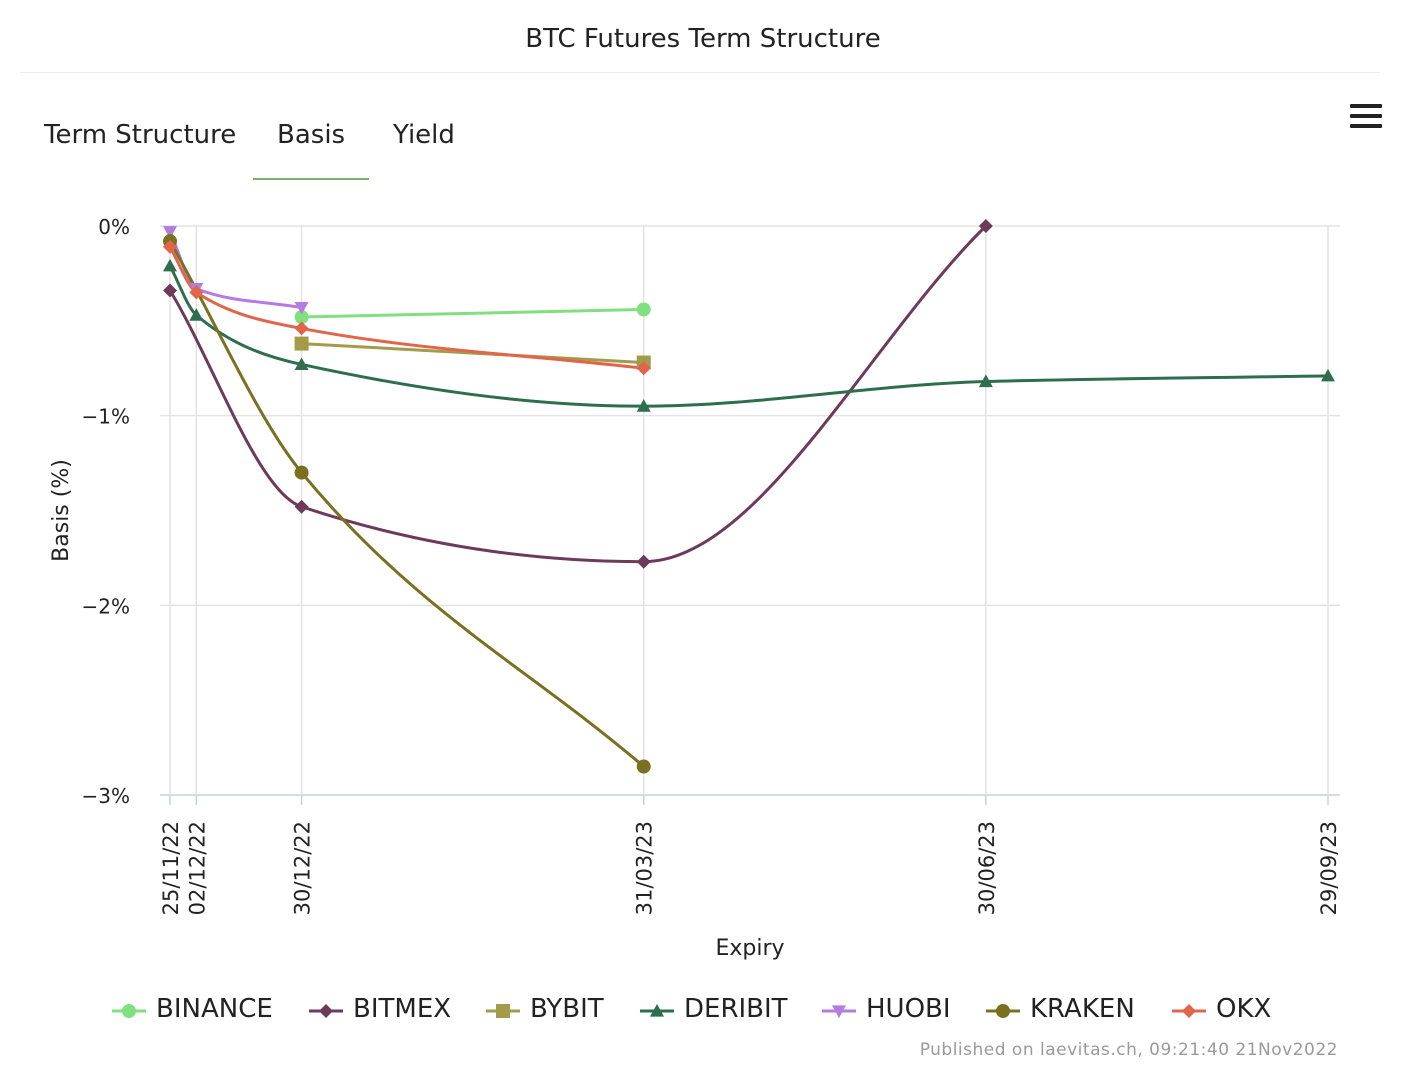 The image size is (1406, 1084). I want to click on hamburger-menu-icon, so click(1366, 118).